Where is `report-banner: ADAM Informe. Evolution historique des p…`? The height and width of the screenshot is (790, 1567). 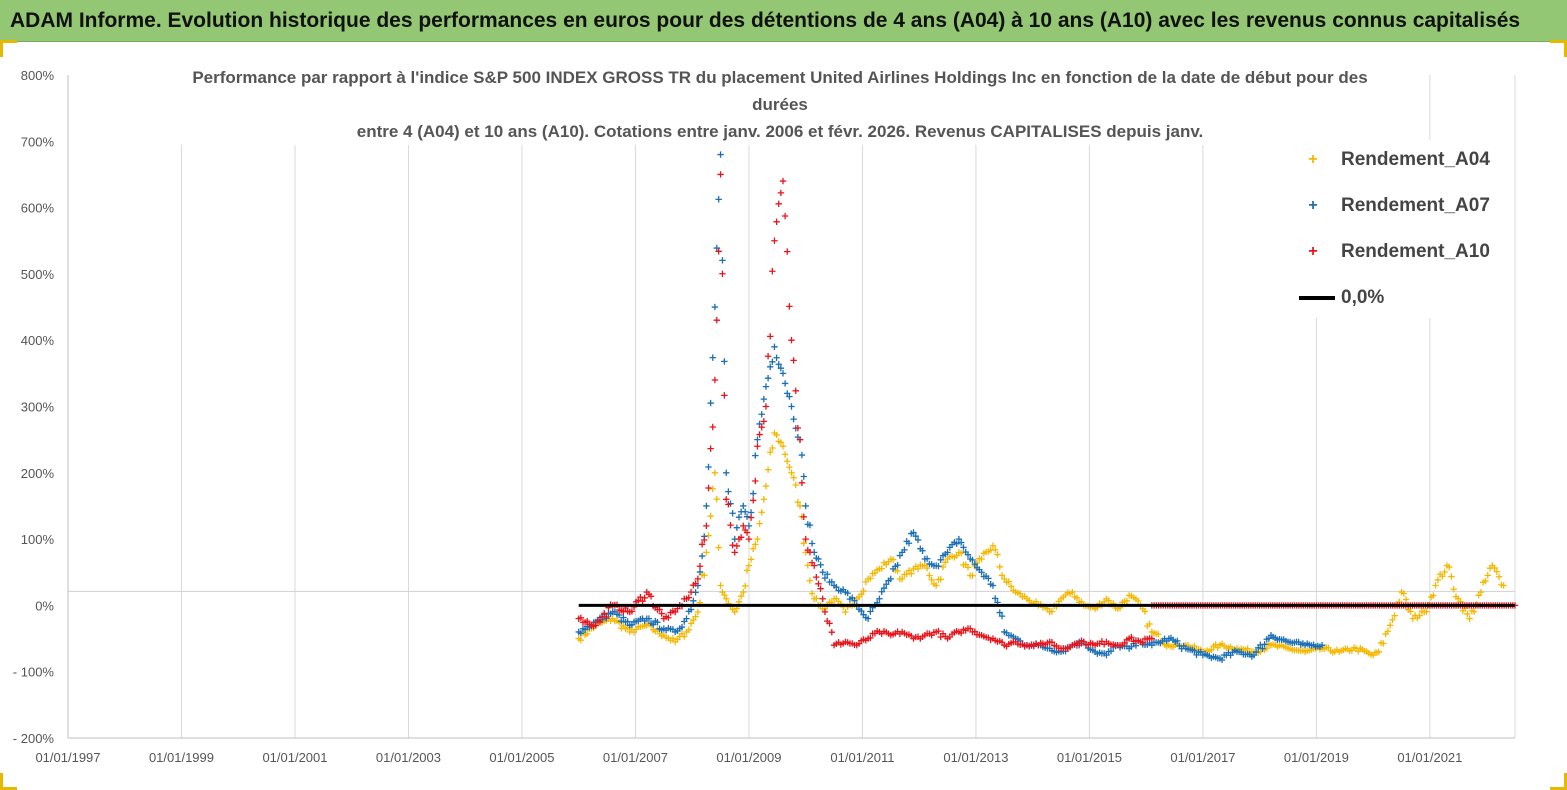
report-banner: ADAM Informe. Evolution historique des p… is located at coordinates (783, 21).